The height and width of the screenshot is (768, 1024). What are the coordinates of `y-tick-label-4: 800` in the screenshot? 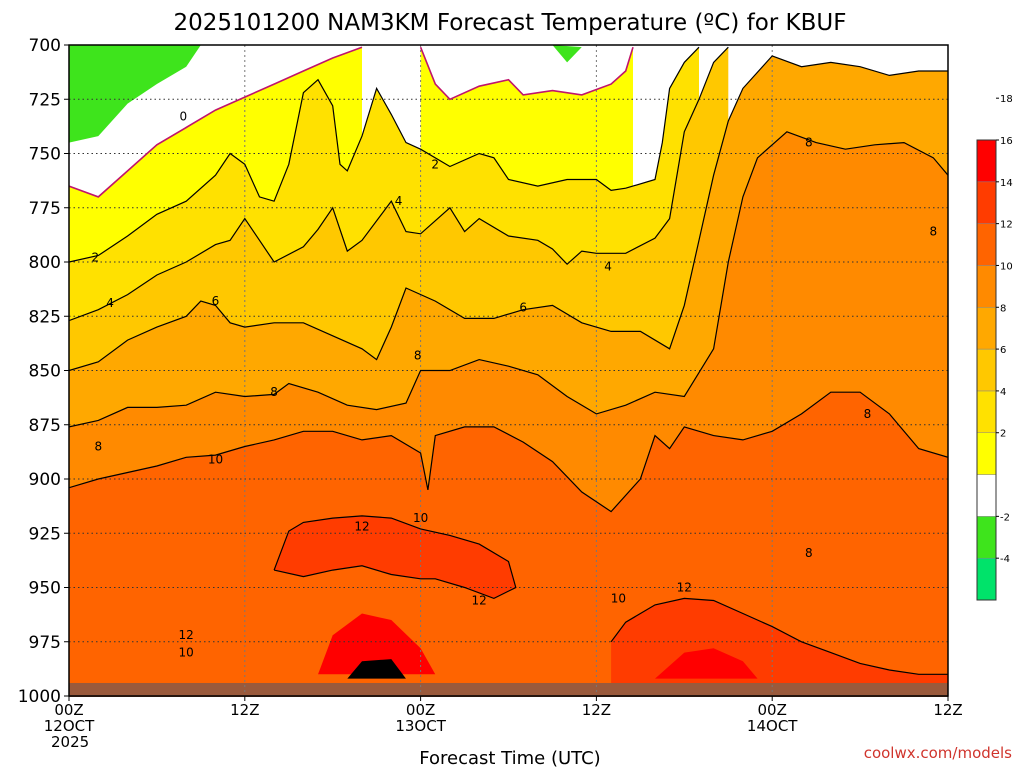 It's located at (45, 263).